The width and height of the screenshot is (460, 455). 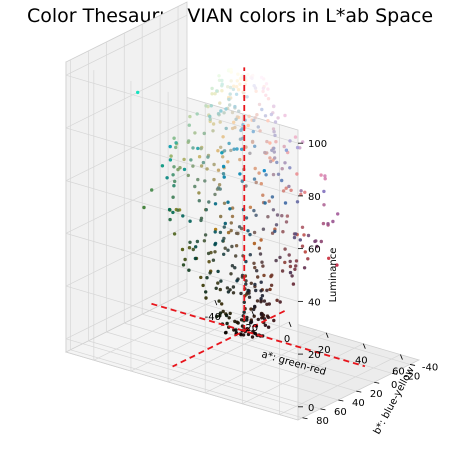 What do you see at coordinates (314, 355) in the screenshot?
I see `z-tick-label: 20` at bounding box center [314, 355].